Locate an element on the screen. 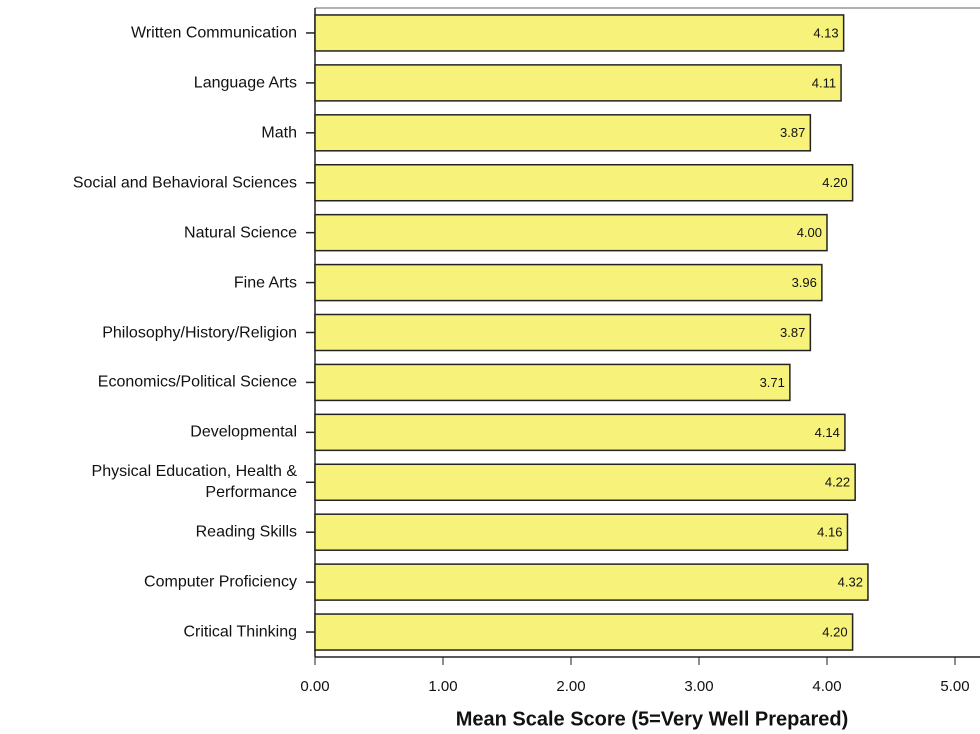  value-label: 4.00 is located at coordinates (809, 232).